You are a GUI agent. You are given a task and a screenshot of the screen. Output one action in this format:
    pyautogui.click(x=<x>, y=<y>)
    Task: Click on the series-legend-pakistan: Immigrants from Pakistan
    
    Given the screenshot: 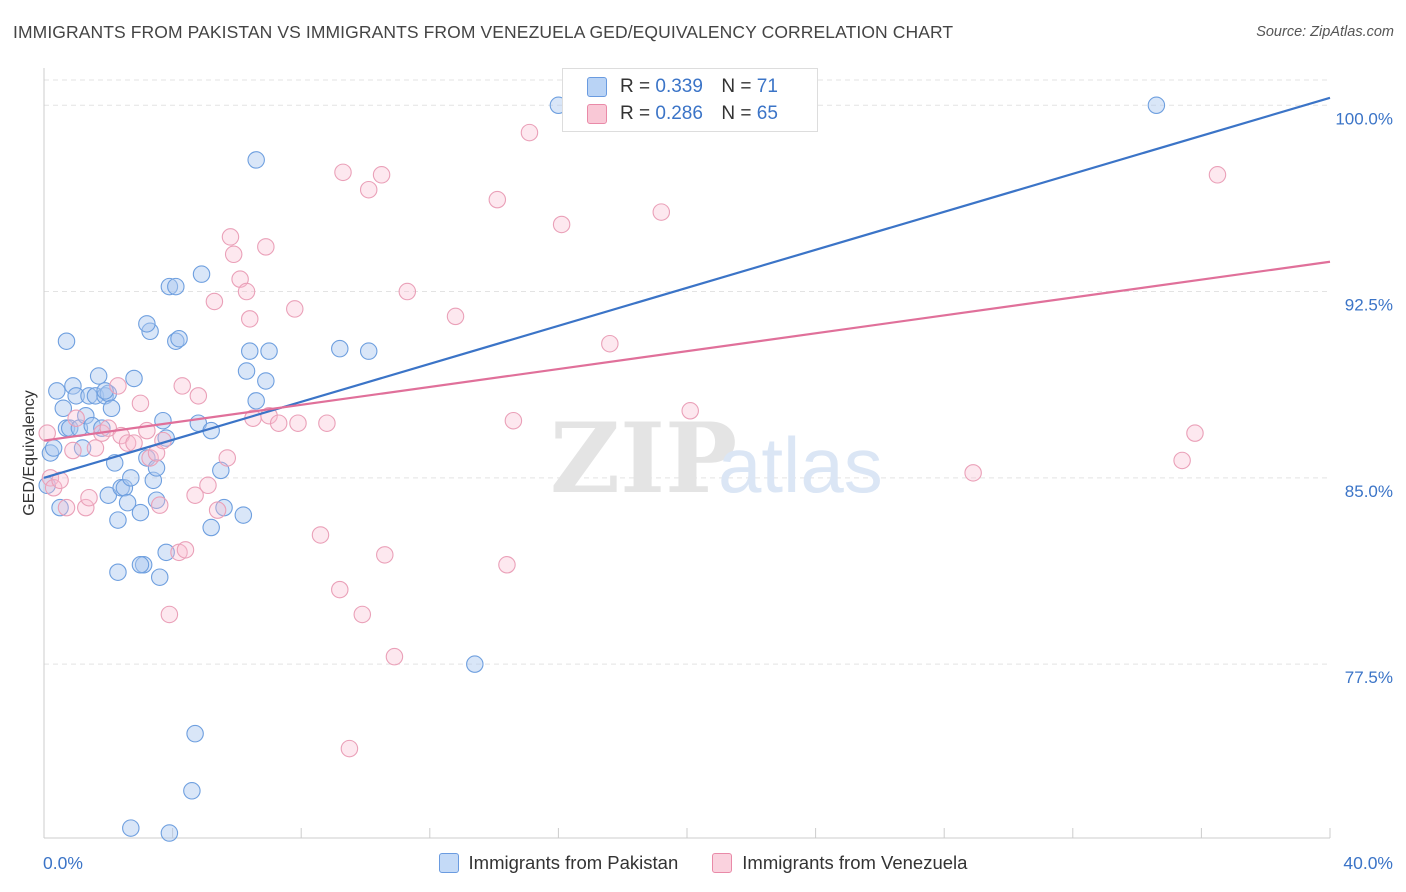 What is the action you would take?
    pyautogui.click(x=558, y=863)
    